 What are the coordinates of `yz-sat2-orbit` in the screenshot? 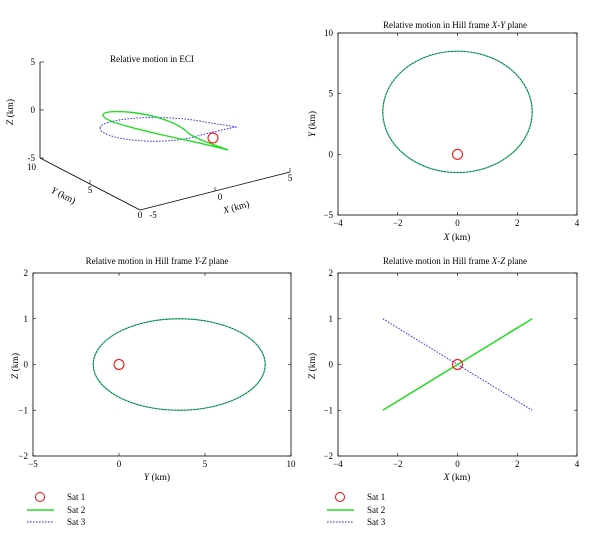 It's located at (179, 364).